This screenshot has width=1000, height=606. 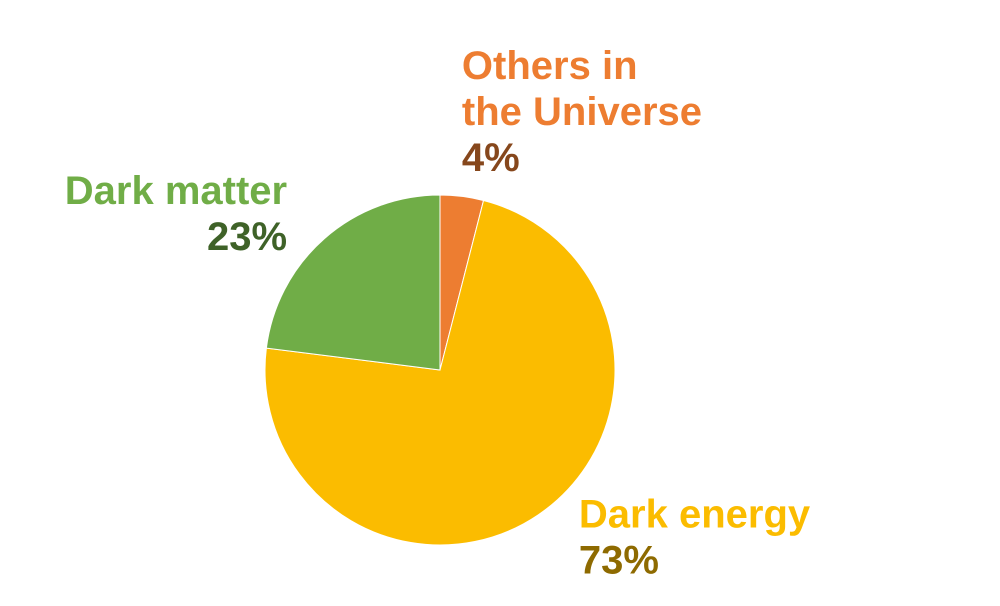 I want to click on slice-label: Dark energy, so click(x=694, y=514).